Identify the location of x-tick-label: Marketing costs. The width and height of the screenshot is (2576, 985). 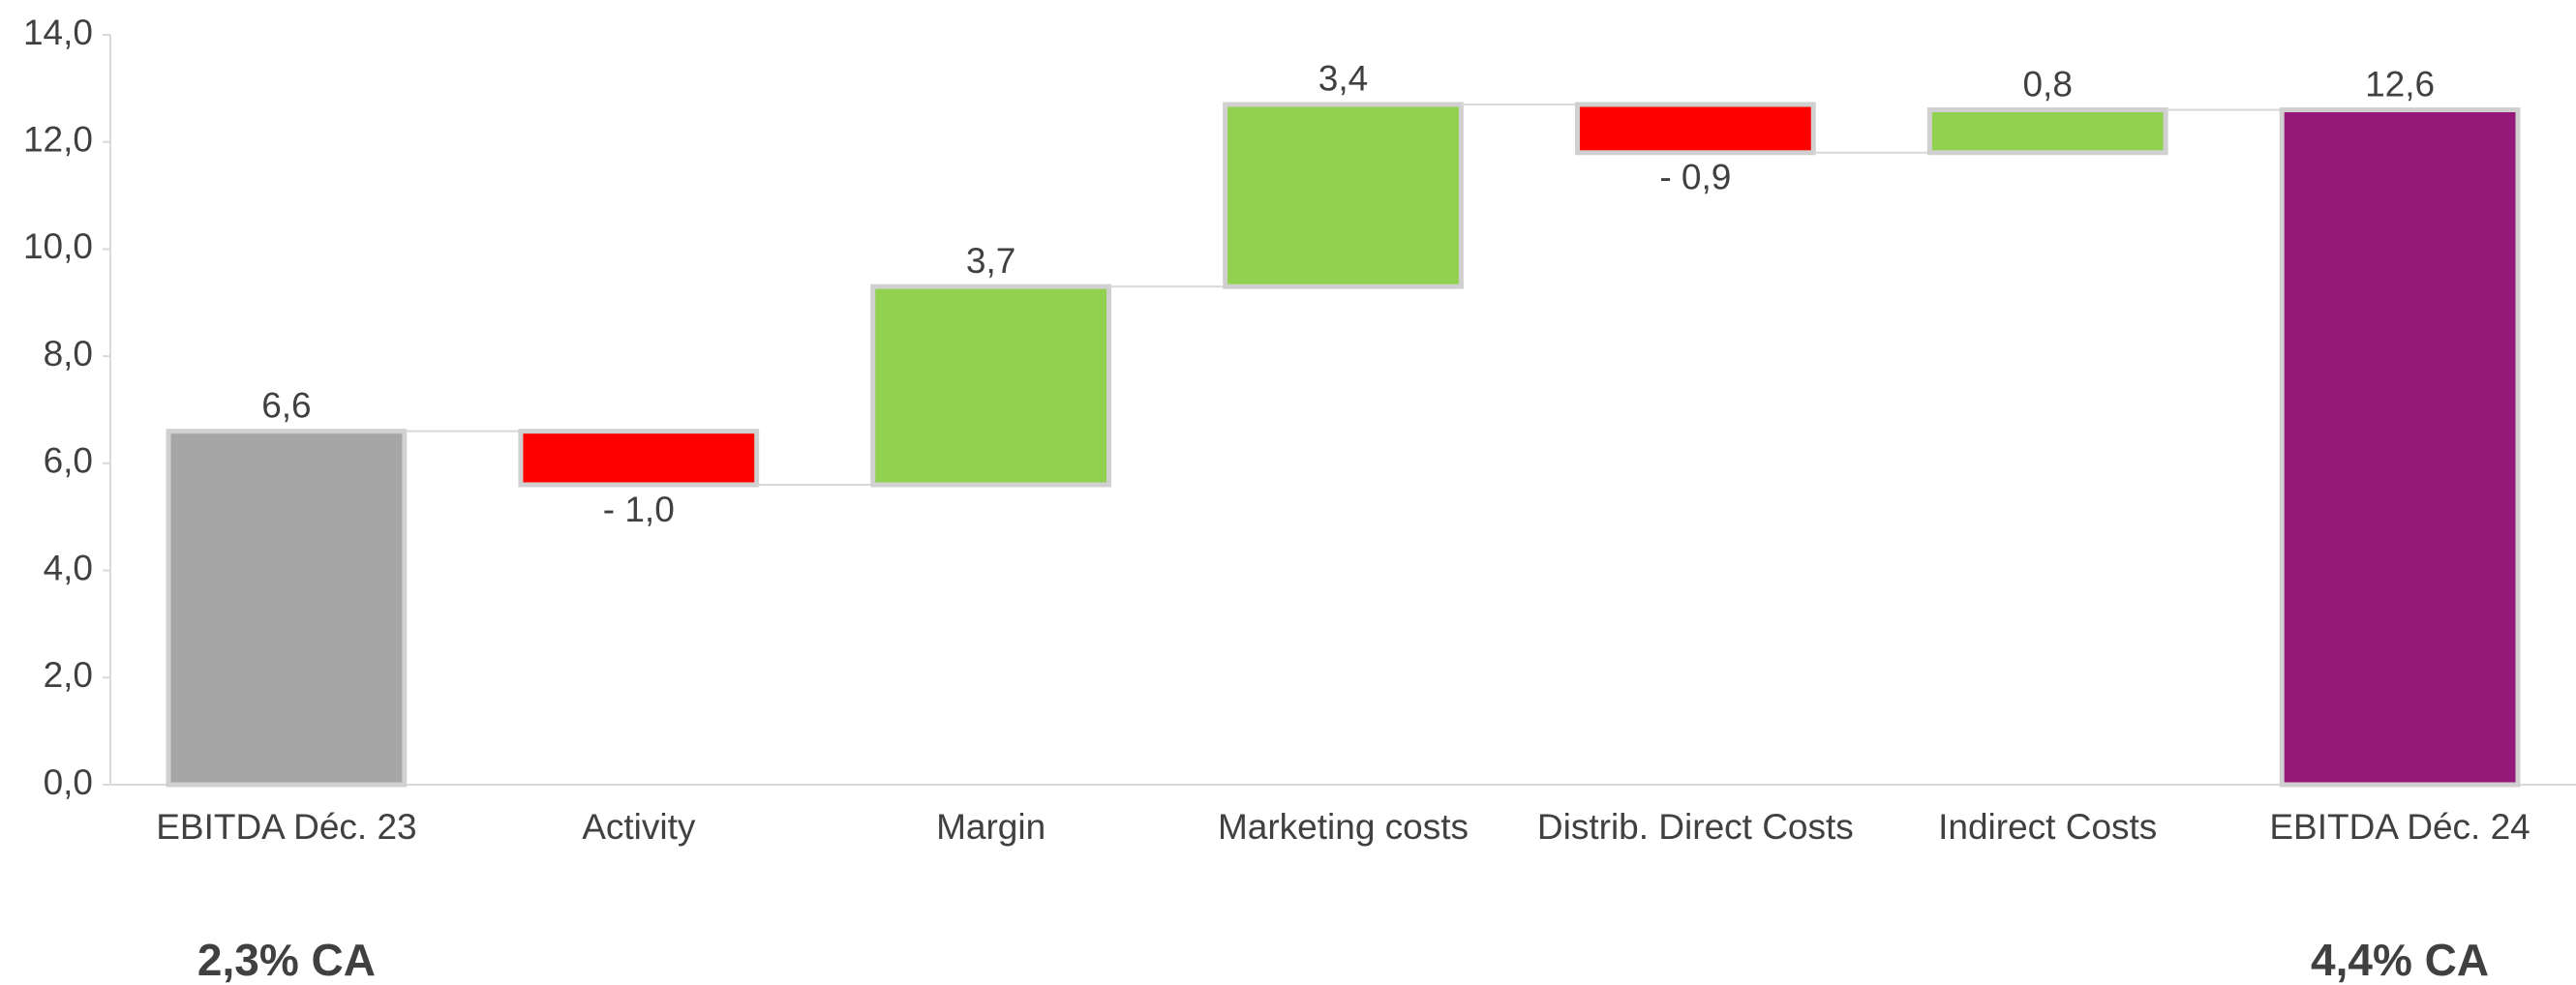
(1343, 827).